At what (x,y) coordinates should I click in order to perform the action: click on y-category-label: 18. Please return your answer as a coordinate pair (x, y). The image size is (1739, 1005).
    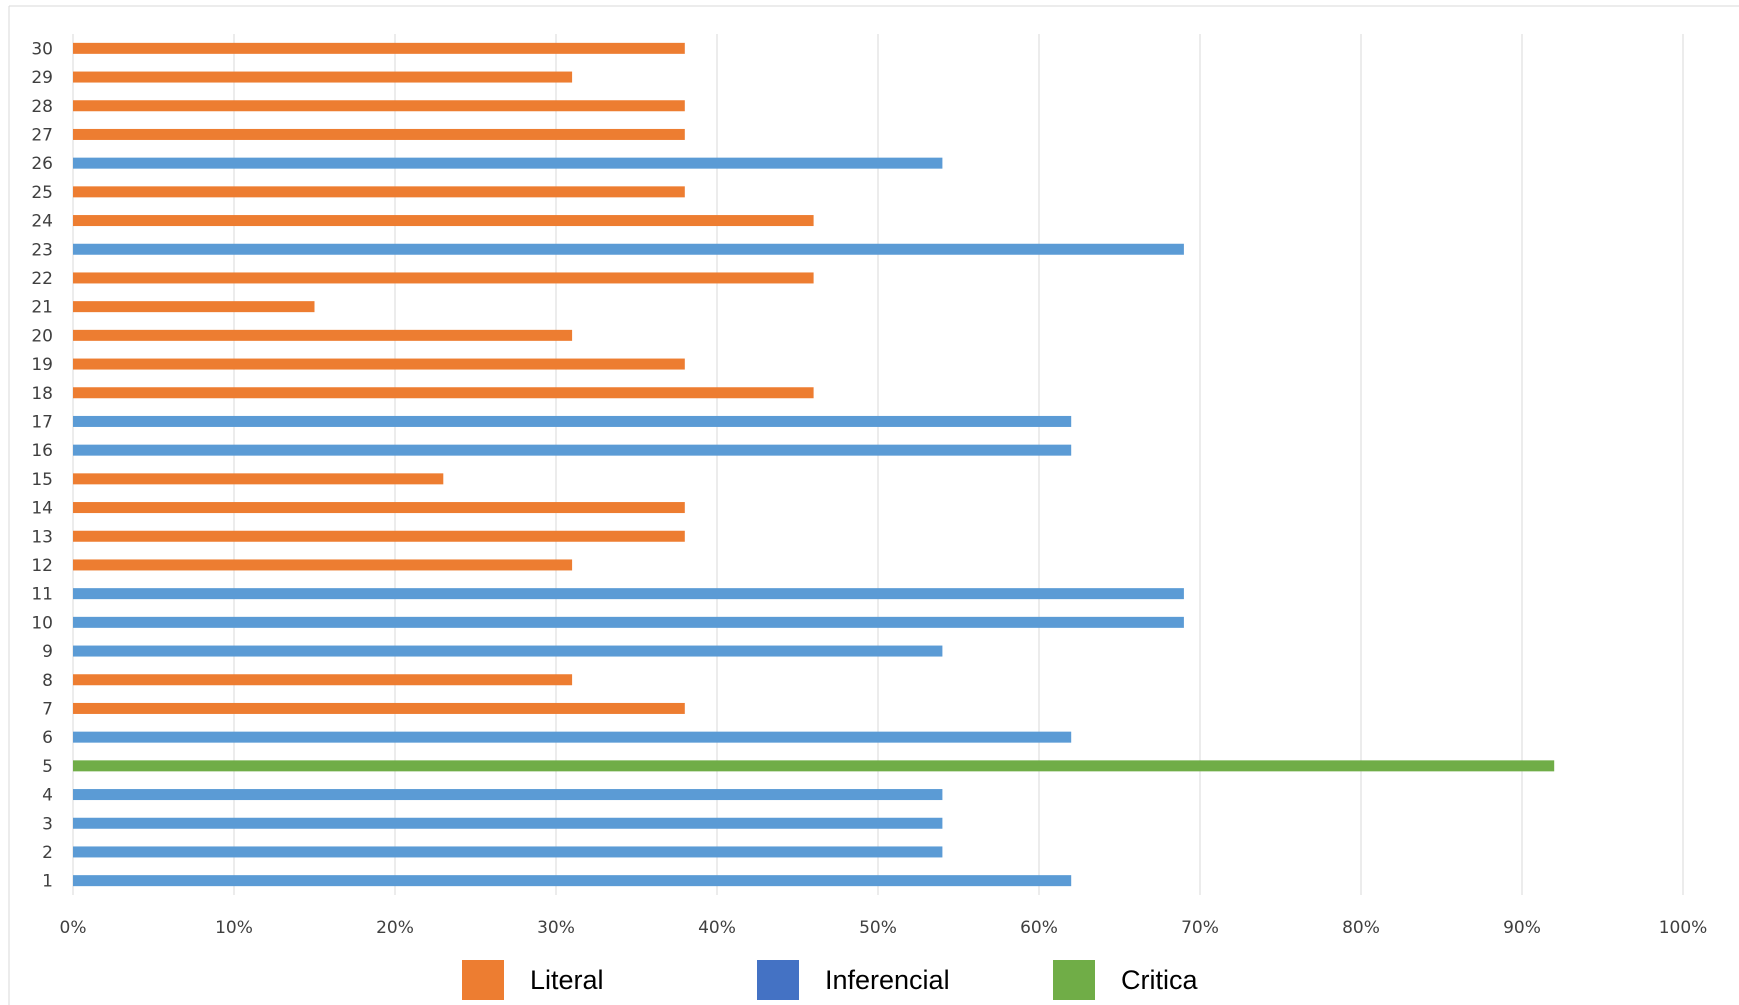
    Looking at the image, I should click on (42, 394).